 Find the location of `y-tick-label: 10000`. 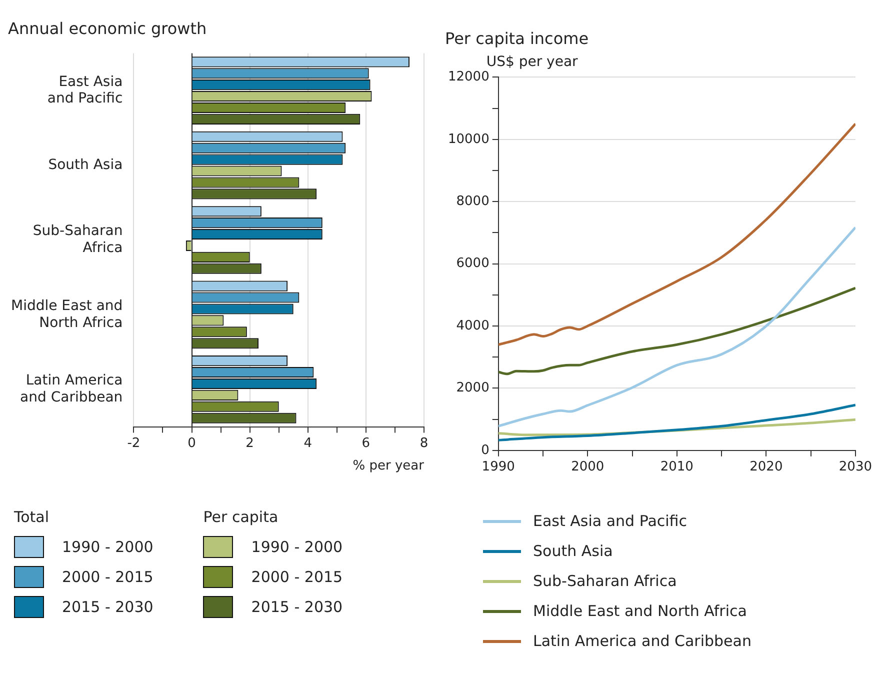

y-tick-label: 10000 is located at coordinates (469, 139).